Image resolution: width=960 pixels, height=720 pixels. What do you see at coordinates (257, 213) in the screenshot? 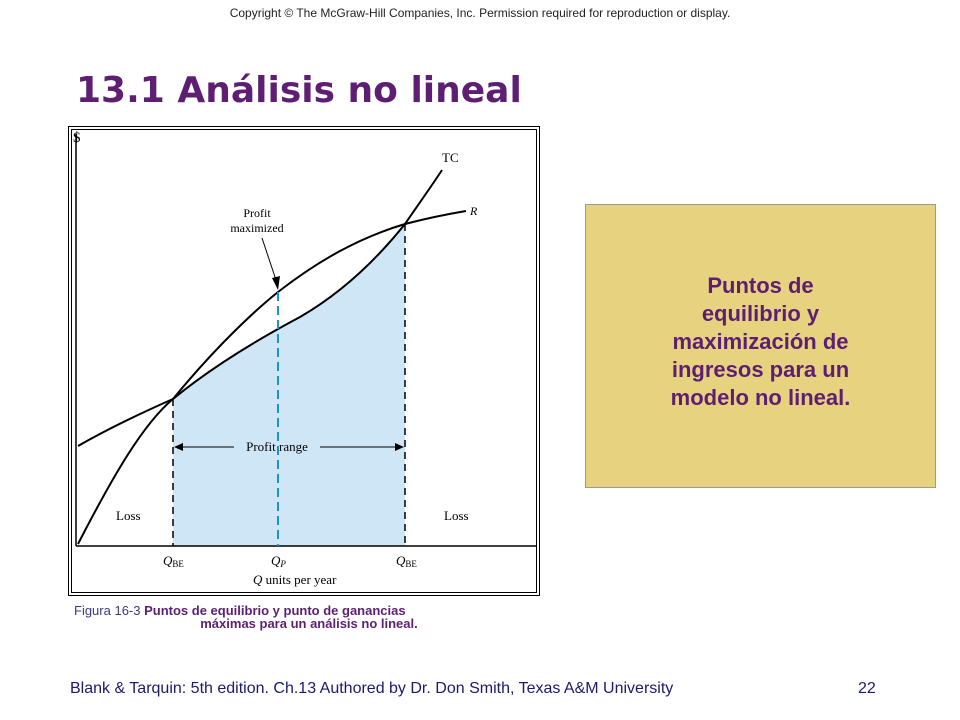
I see `profit-max-label-line1: Profit` at bounding box center [257, 213].